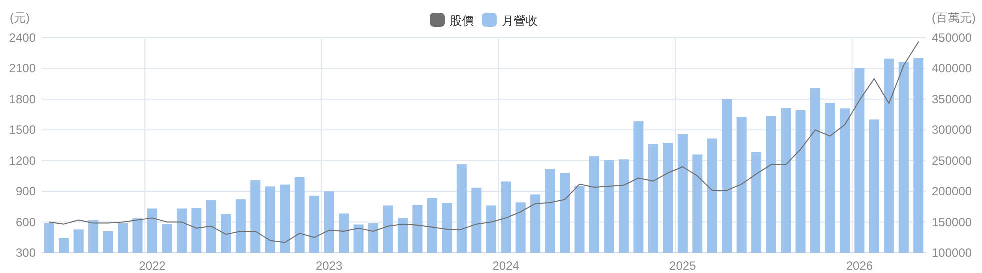 Image resolution: width=982 pixels, height=273 pixels. I want to click on y-axis-title: (元), so click(20, 18).